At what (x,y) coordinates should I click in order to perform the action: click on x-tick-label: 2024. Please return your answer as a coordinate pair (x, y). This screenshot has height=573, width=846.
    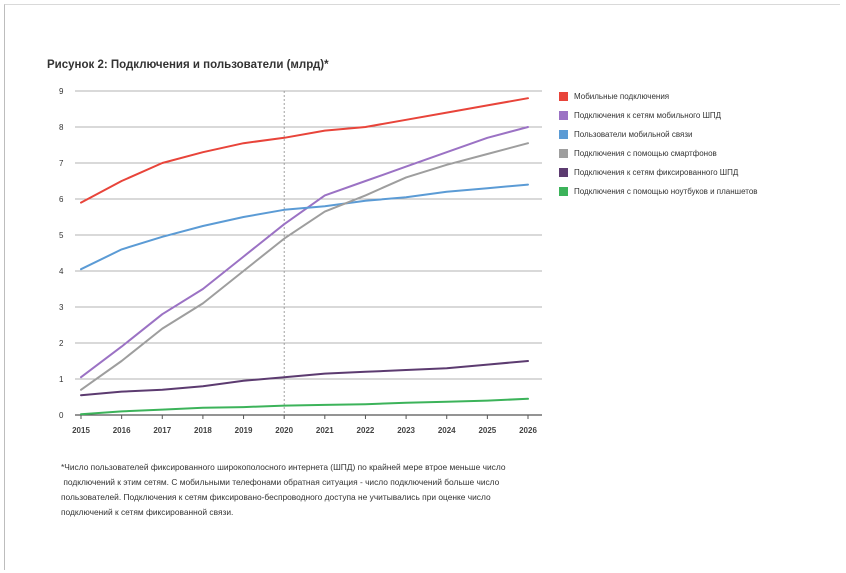
    Looking at the image, I should click on (447, 430).